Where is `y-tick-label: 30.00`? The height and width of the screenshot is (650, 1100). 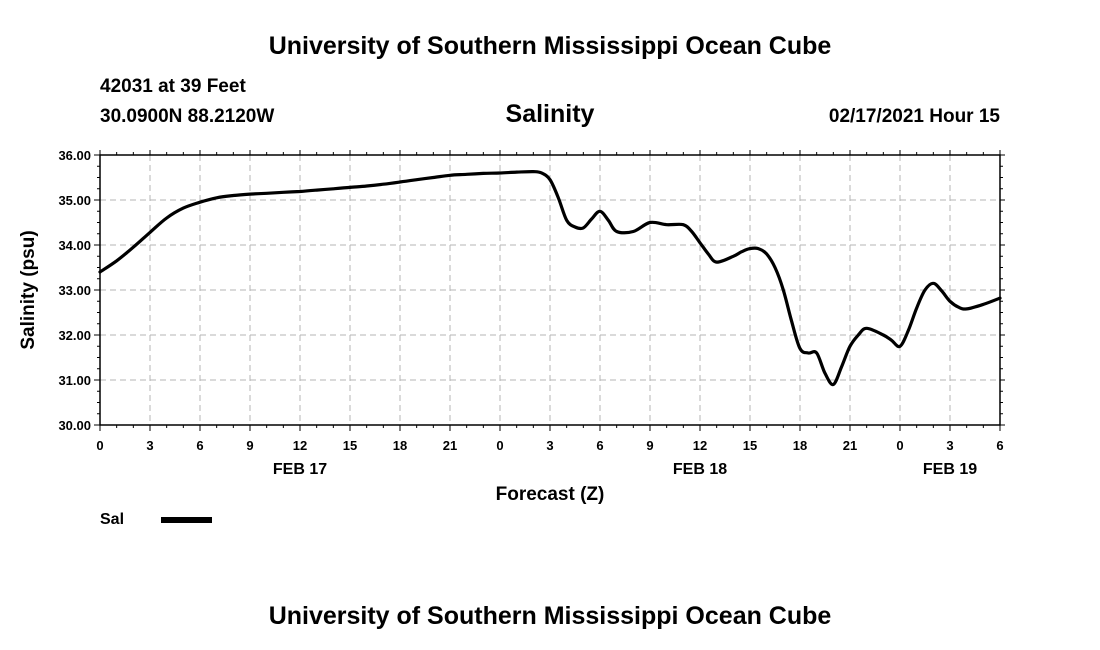 y-tick-label: 30.00 is located at coordinates (74, 425).